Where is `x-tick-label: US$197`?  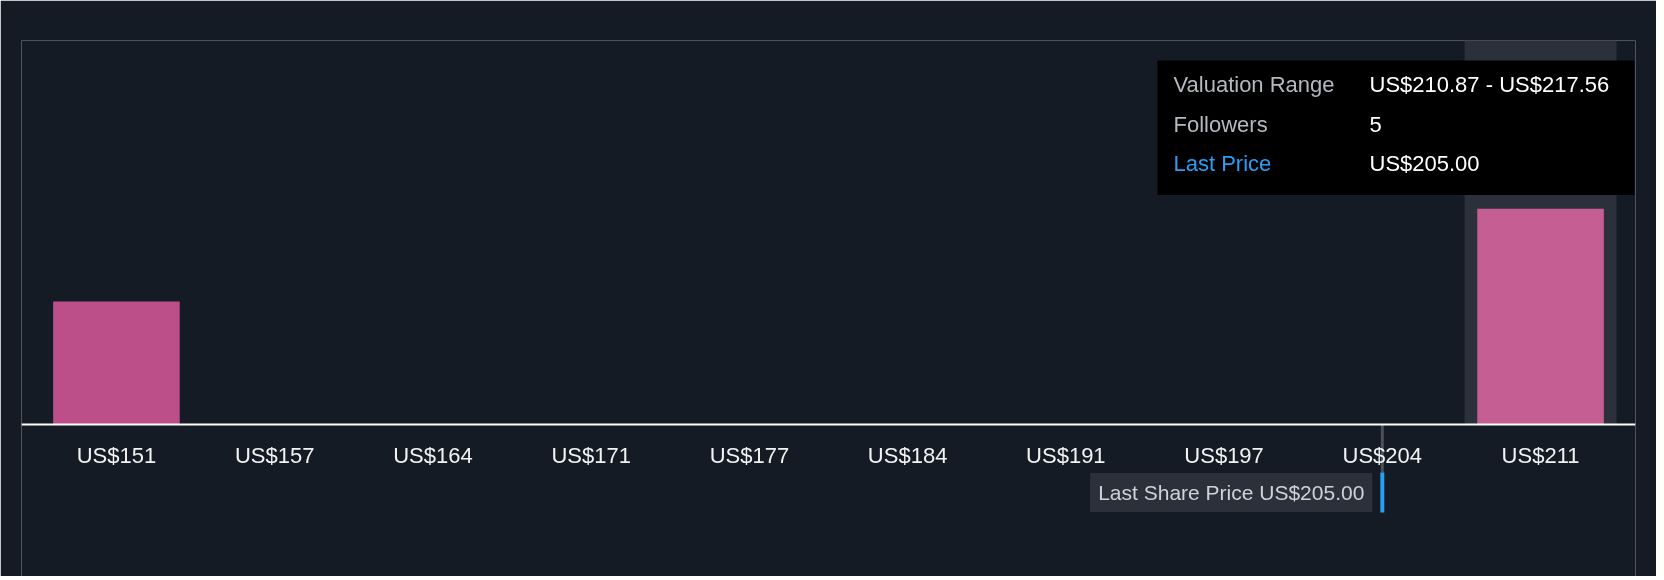
x-tick-label: US$197 is located at coordinates (1224, 455).